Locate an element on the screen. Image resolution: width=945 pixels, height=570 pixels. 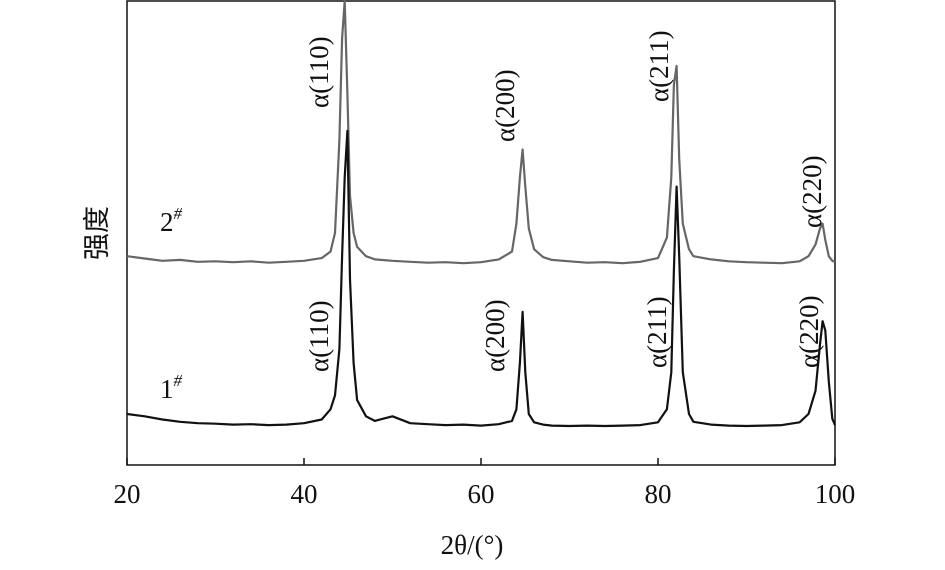
y-axis-label: 强度 is located at coordinates (97, 233).